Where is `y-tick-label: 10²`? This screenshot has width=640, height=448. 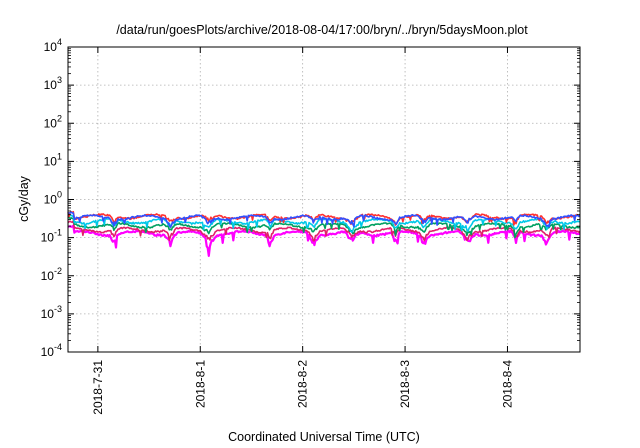
y-tick-label: 10² is located at coordinates (53, 121).